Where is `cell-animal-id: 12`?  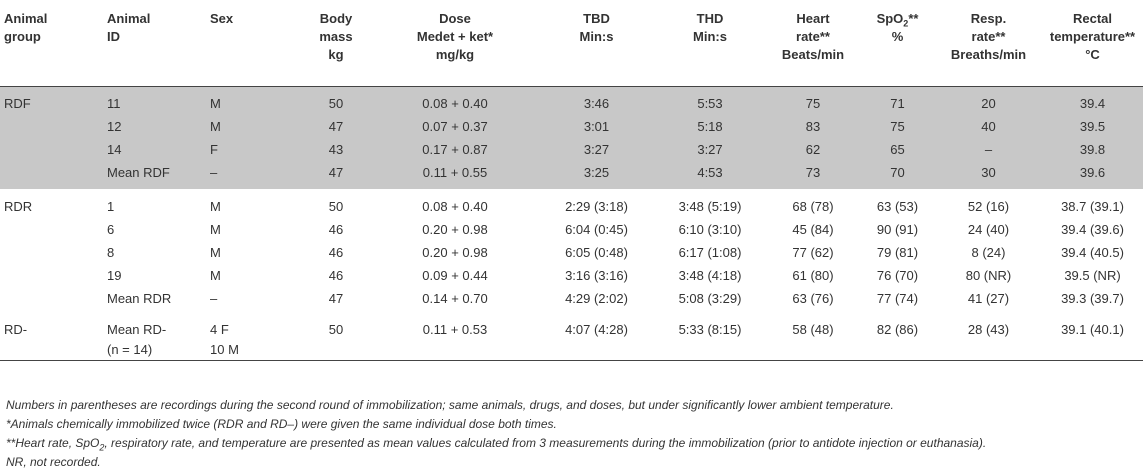 cell-animal-id: 12 is located at coordinates (154, 126).